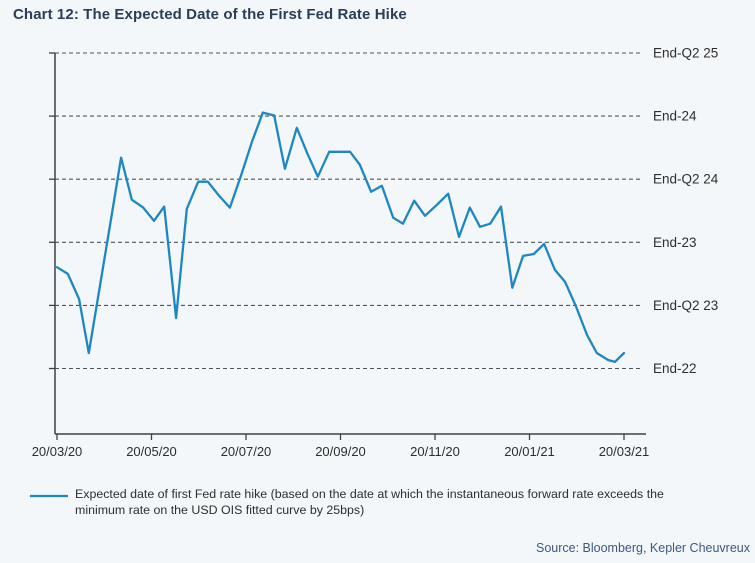  Describe the element at coordinates (57, 451) in the screenshot. I see `x-tick-label: 20/03/20` at that location.